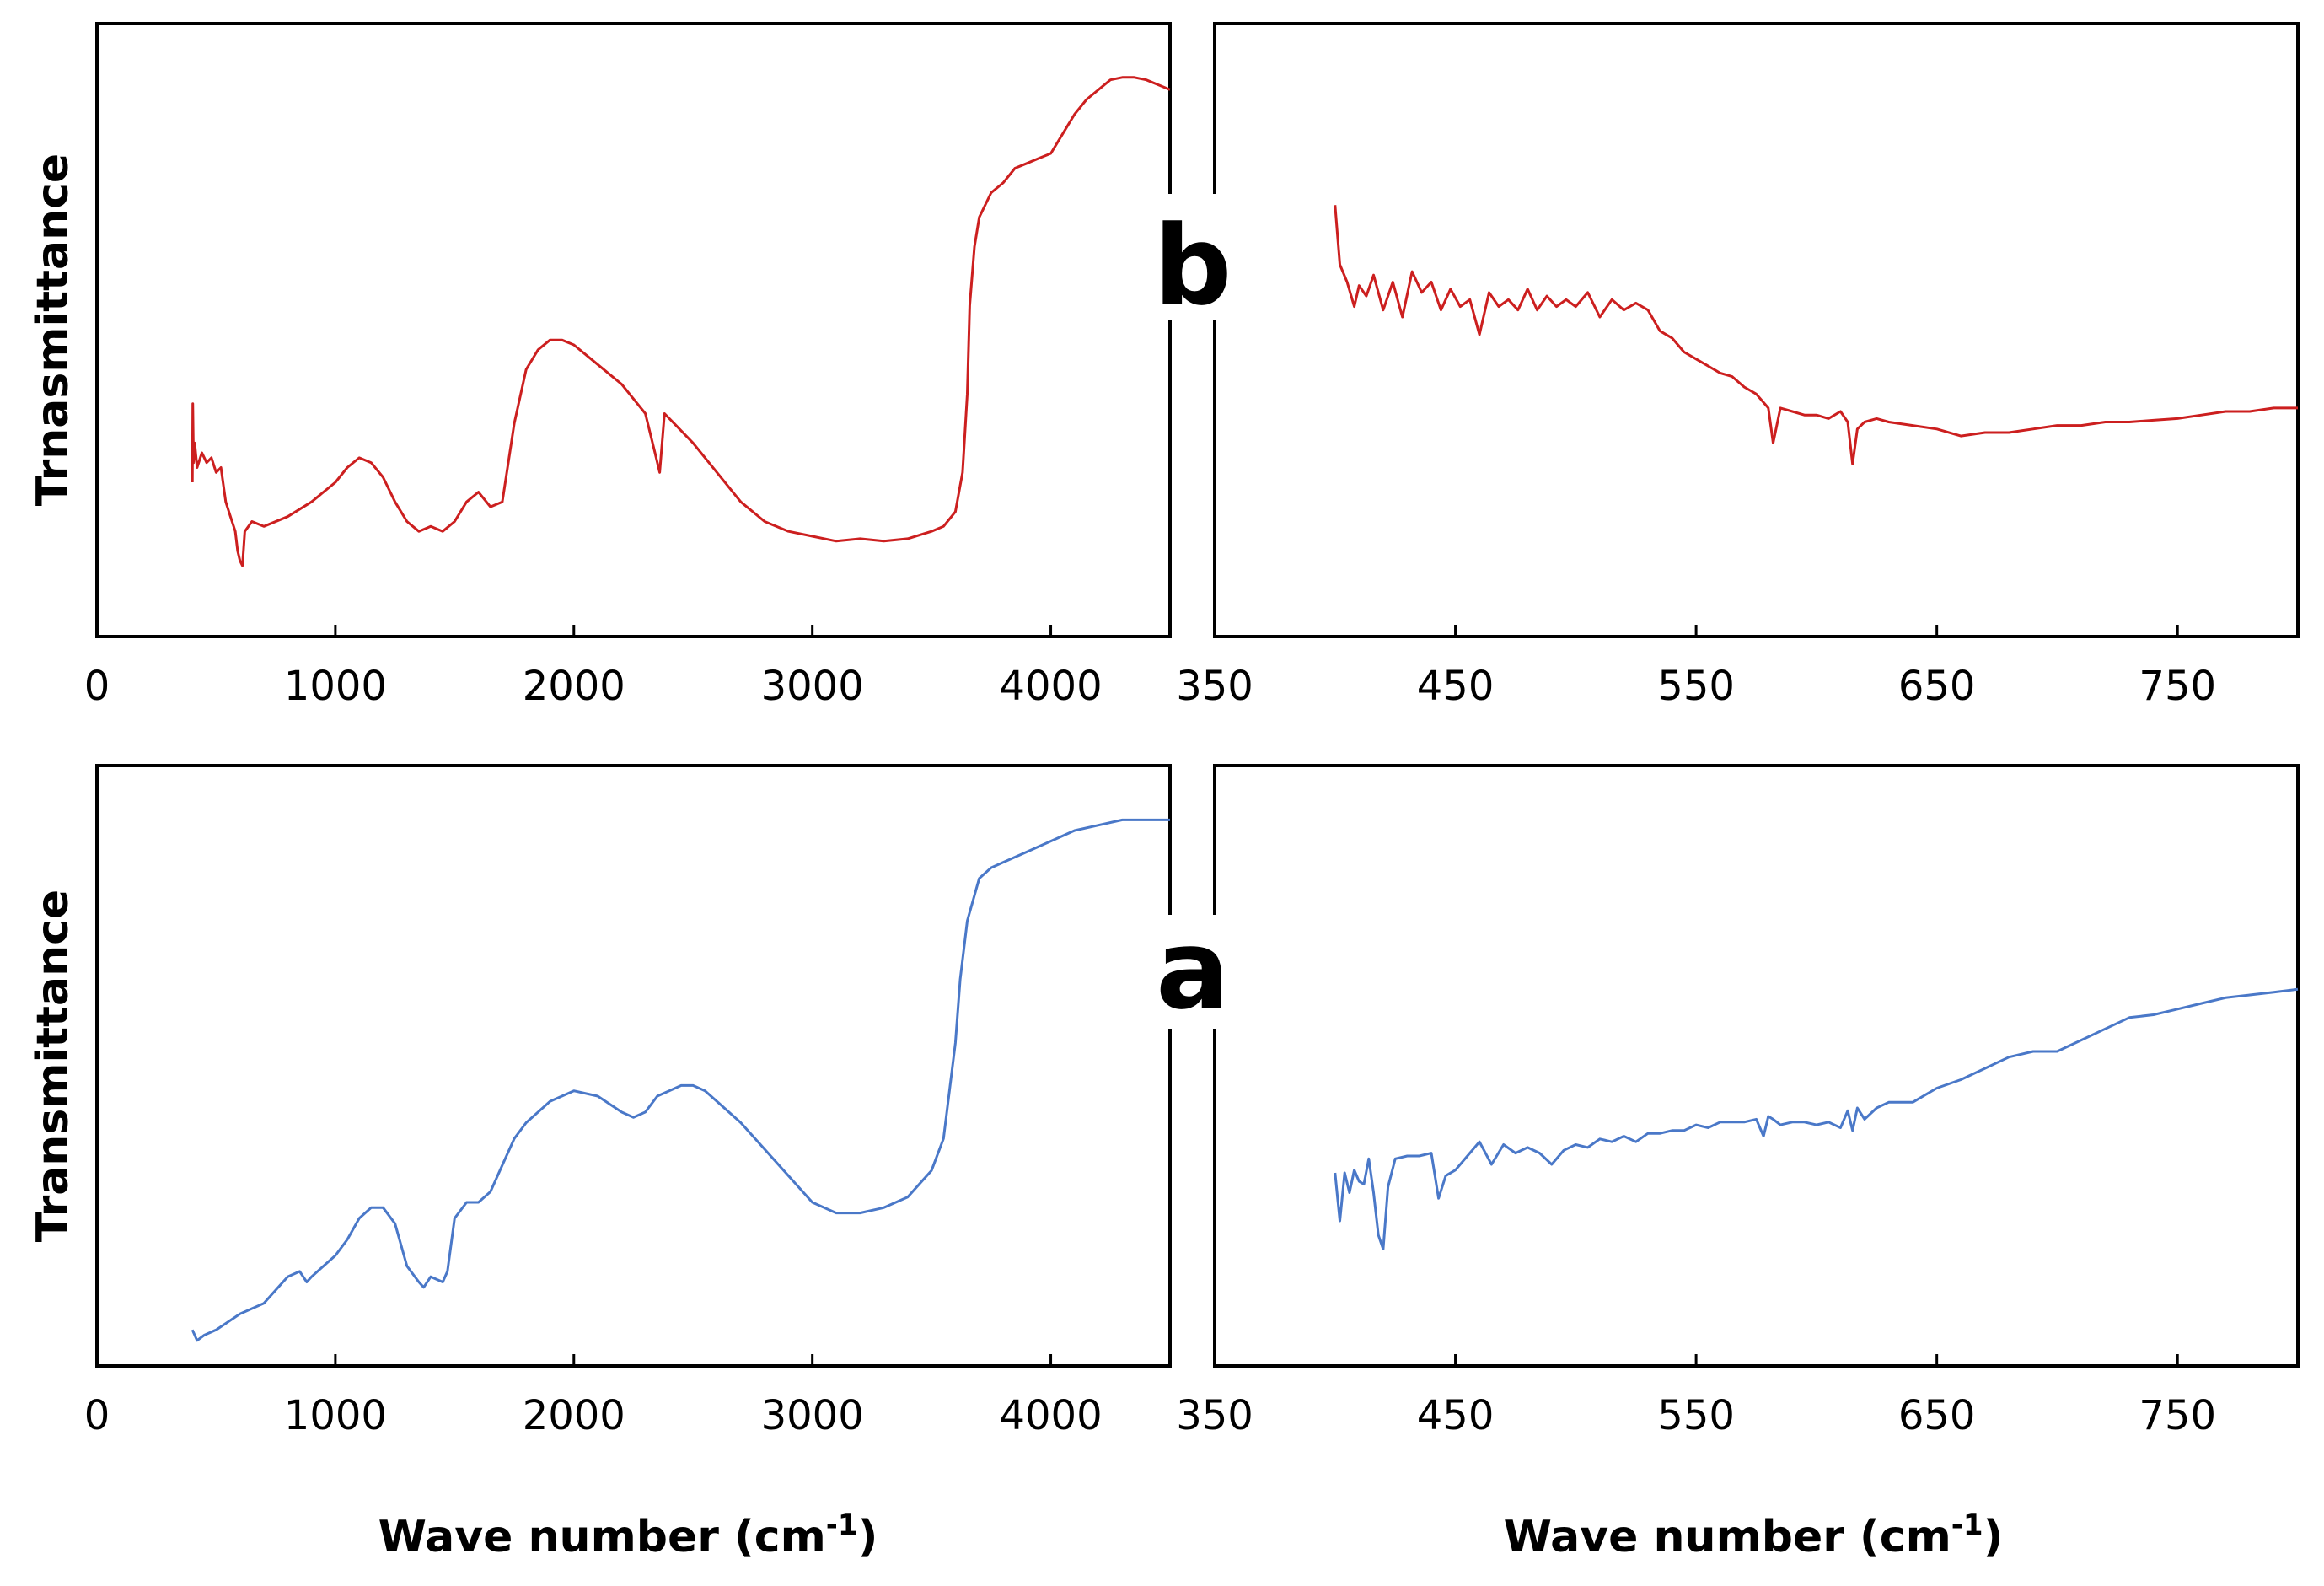  I want to click on panel-label-a: a, so click(1193, 970).